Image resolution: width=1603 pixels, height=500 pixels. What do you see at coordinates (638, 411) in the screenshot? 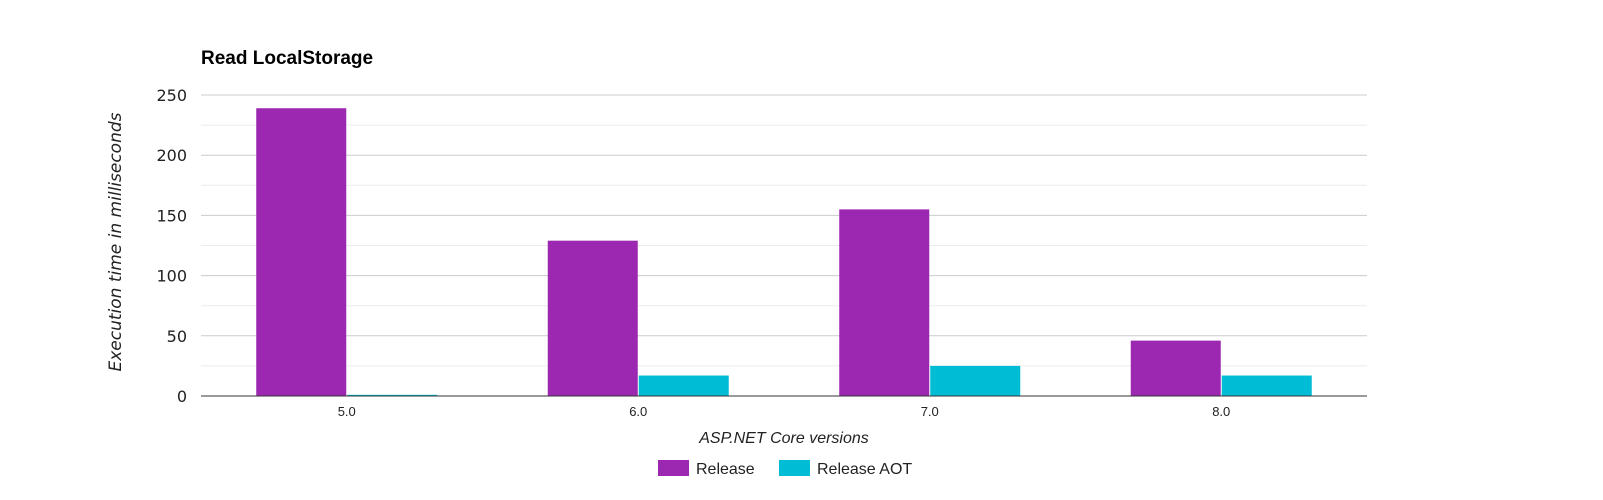
I see `x-tick-label: 6.0` at bounding box center [638, 411].